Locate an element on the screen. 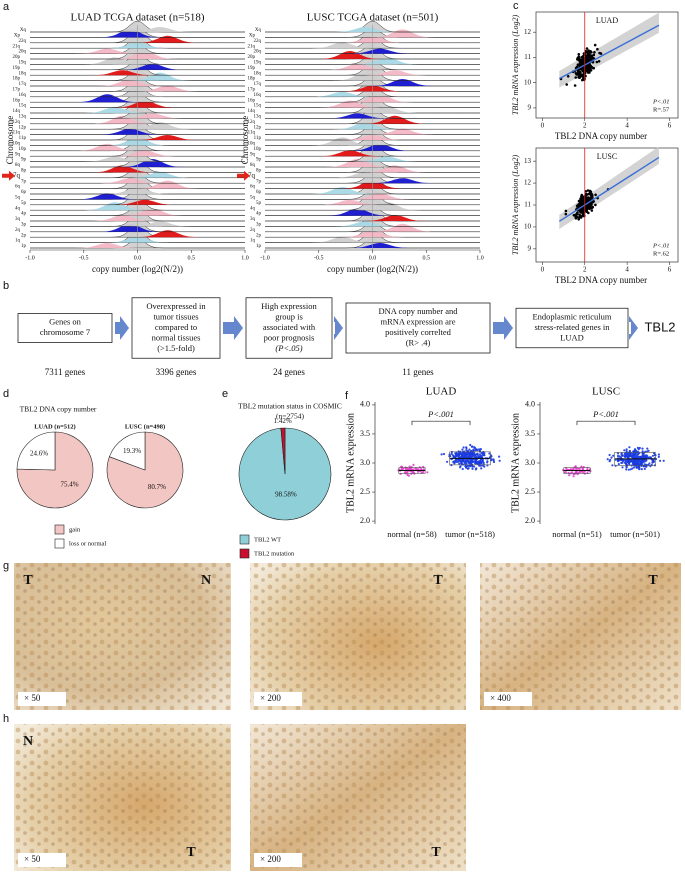 The height and width of the screenshot is (874, 685). step-text: compared to is located at coordinates (176, 327).